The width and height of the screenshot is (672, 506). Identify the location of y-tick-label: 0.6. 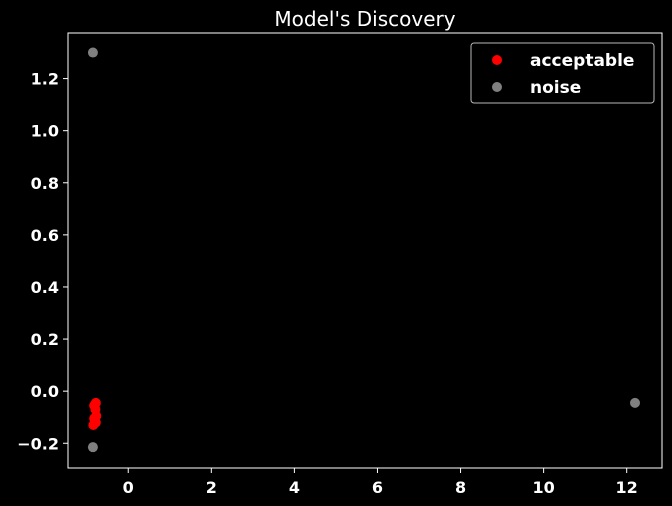
(45, 235).